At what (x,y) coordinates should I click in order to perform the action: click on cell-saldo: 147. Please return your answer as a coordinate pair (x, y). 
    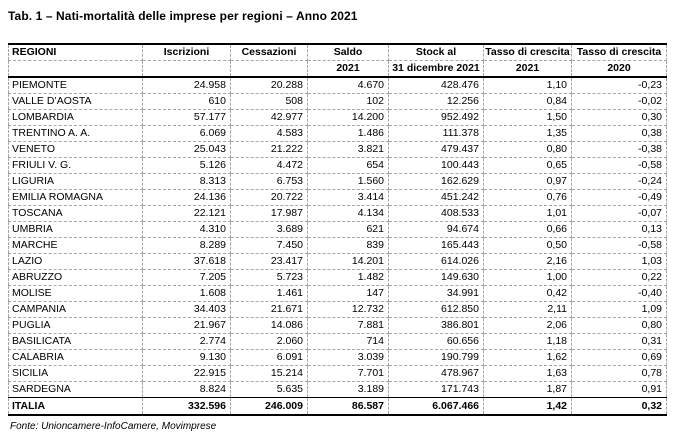
    Looking at the image, I should click on (348, 293).